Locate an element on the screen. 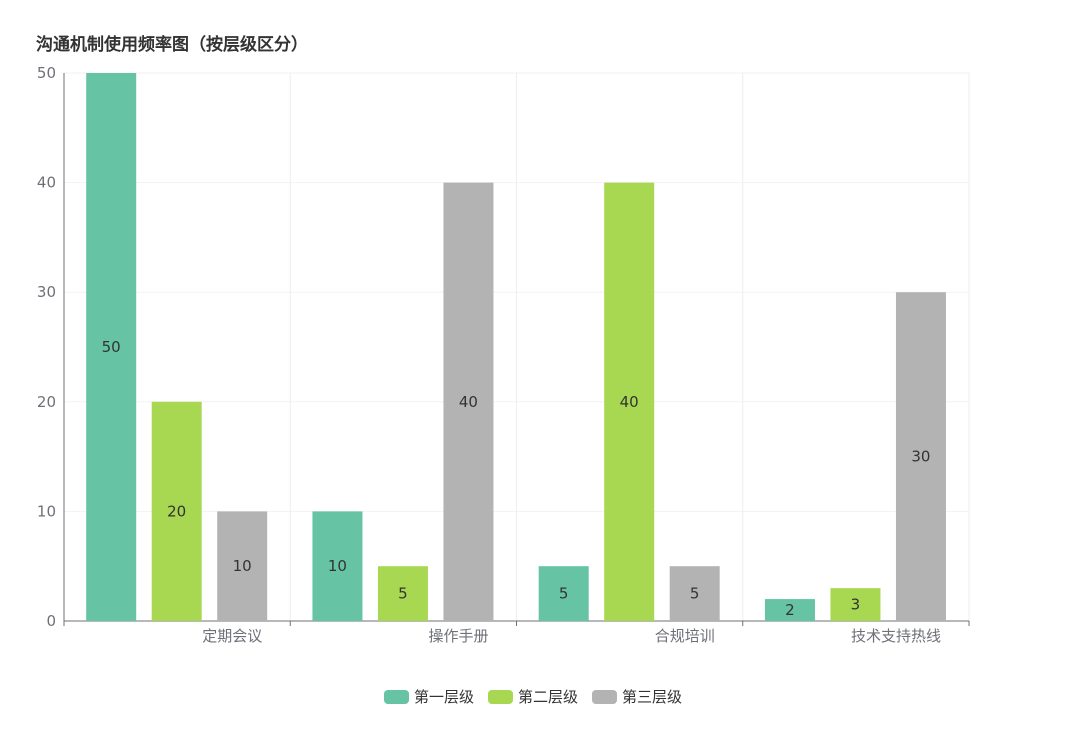 Image resolution: width=1066 pixels, height=740 pixels. y-tick-label: 20 is located at coordinates (46, 402).